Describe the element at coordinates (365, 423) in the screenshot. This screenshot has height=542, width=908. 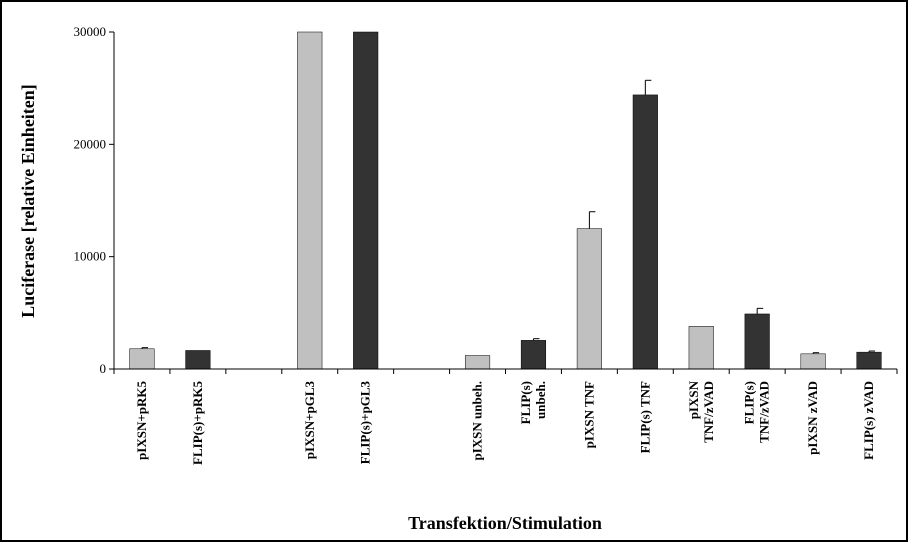
I see `category-label: FLIP(s)+pGL3` at that location.